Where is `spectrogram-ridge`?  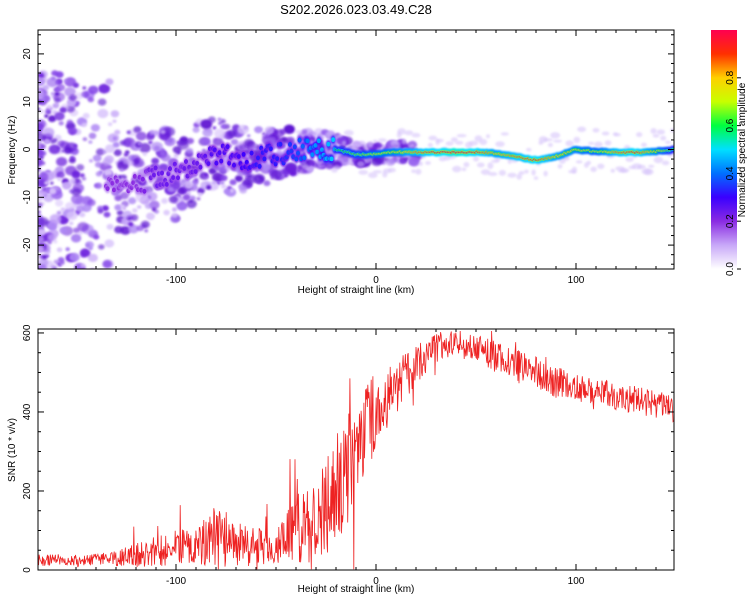 spectrogram-ridge is located at coordinates (388, 165).